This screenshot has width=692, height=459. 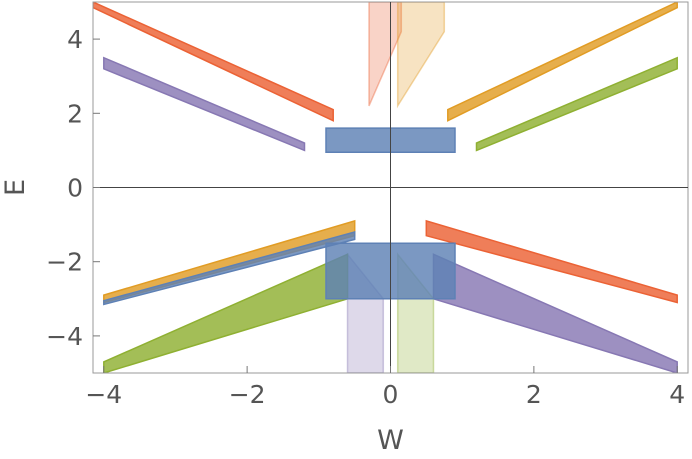 I want to click on x-tick-label: 2, so click(x=534, y=394).